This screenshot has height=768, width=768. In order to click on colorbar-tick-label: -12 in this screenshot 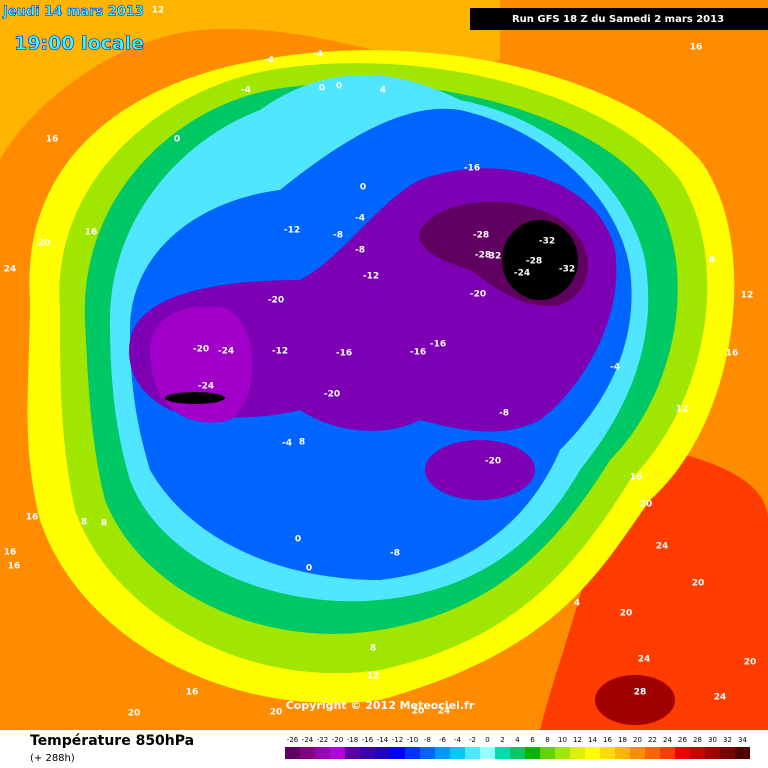, I will do `click(397, 740)`.